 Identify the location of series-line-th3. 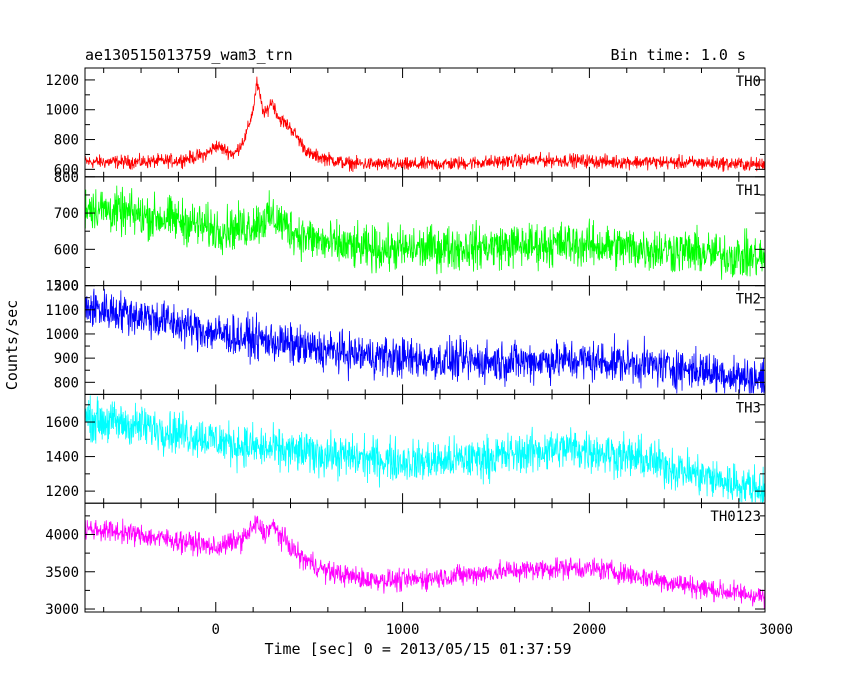
(425, 449).